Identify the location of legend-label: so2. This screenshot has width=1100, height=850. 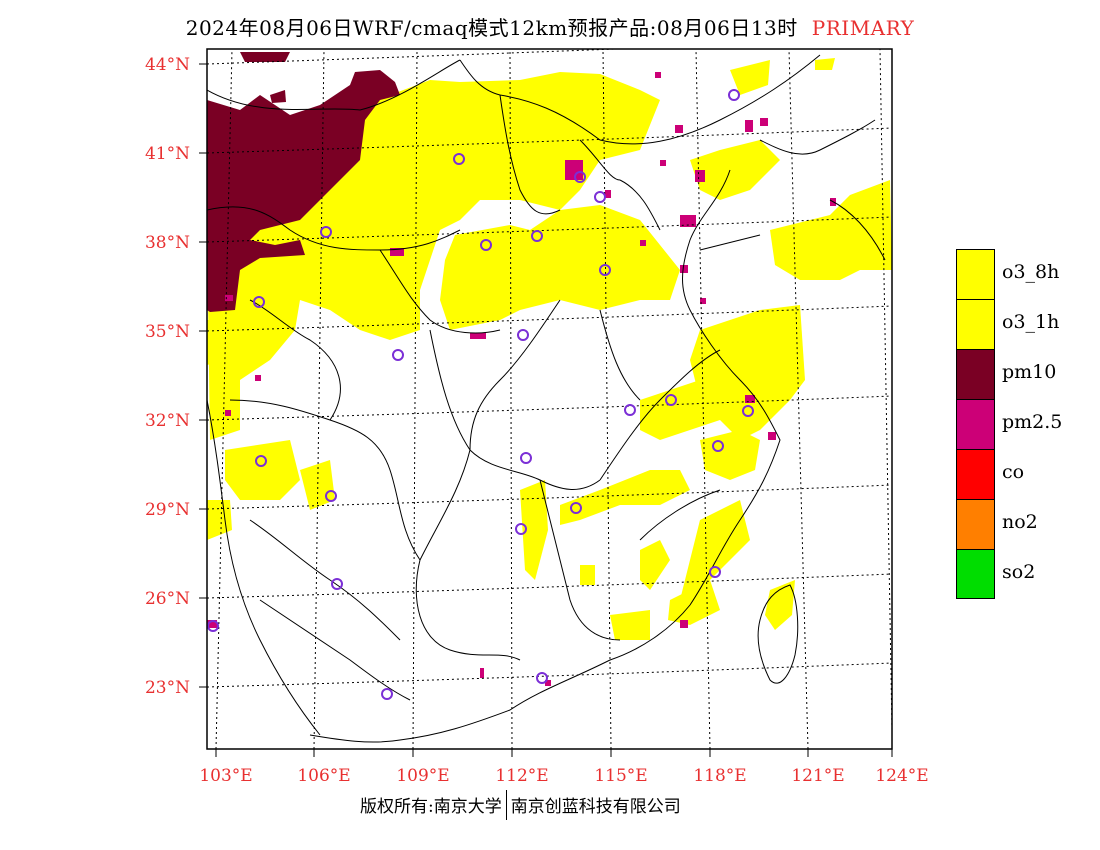
(1019, 572).